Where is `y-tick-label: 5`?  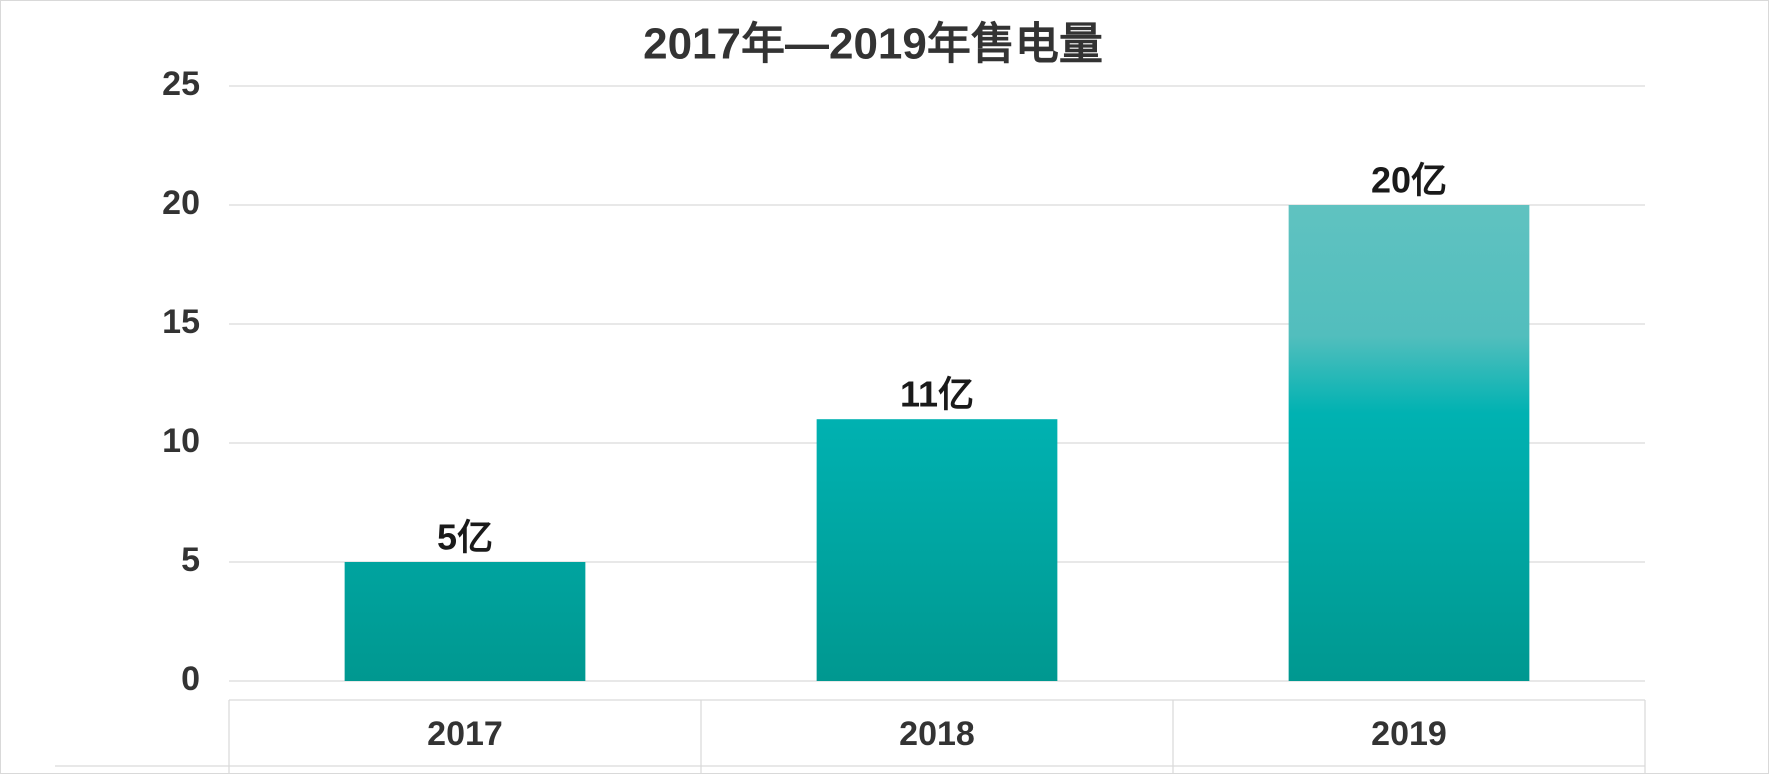 y-tick-label: 5 is located at coordinates (190, 560).